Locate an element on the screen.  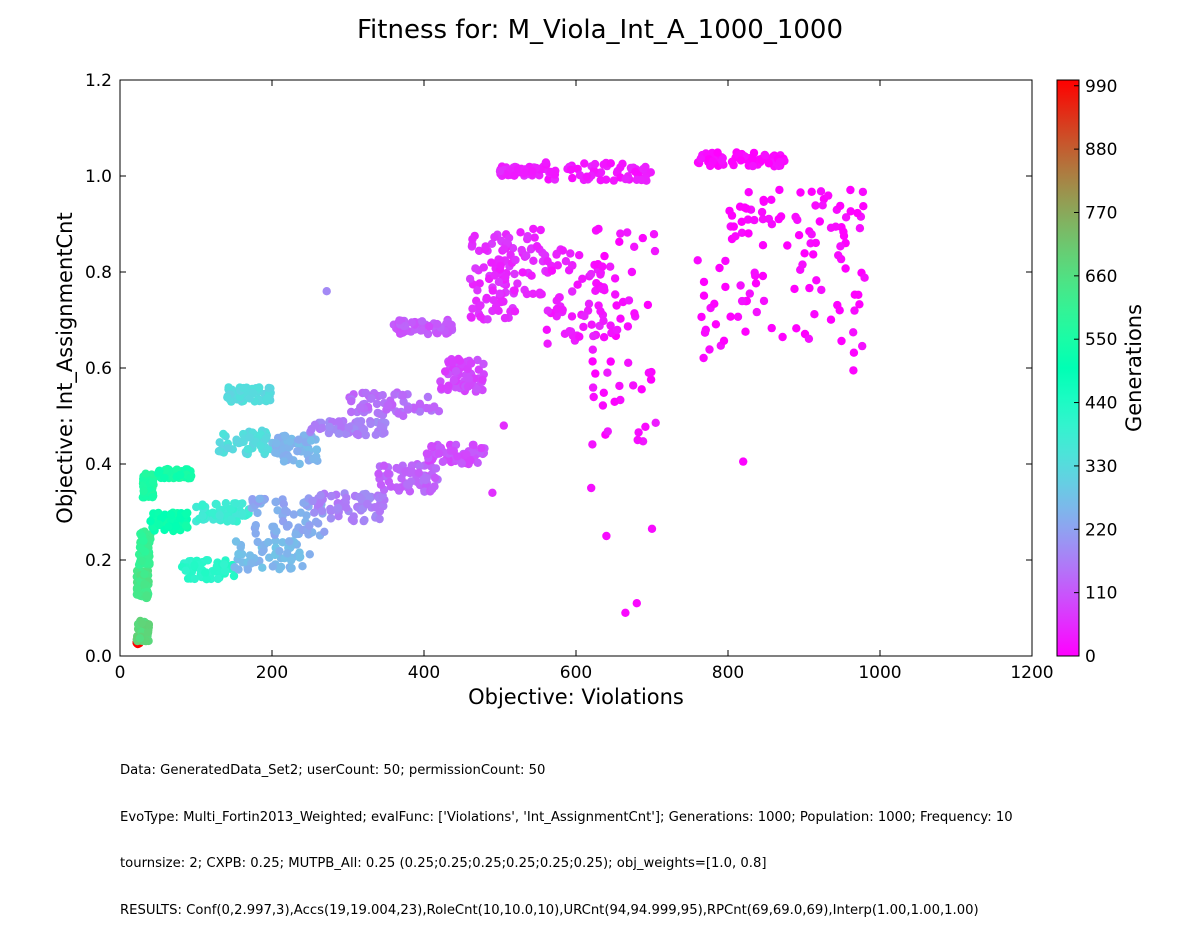
y-tick-label: 0.4 is located at coordinates (98, 465).